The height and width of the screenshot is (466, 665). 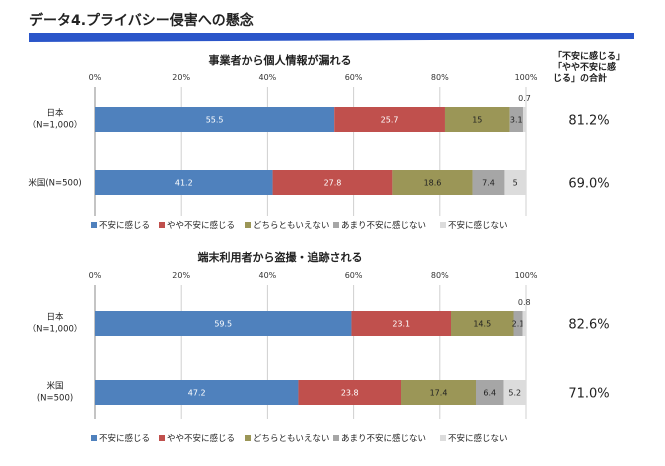 What do you see at coordinates (280, 257) in the screenshot?
I see `chart-title: 端末利用者から盗撮・追跡される` at bounding box center [280, 257].